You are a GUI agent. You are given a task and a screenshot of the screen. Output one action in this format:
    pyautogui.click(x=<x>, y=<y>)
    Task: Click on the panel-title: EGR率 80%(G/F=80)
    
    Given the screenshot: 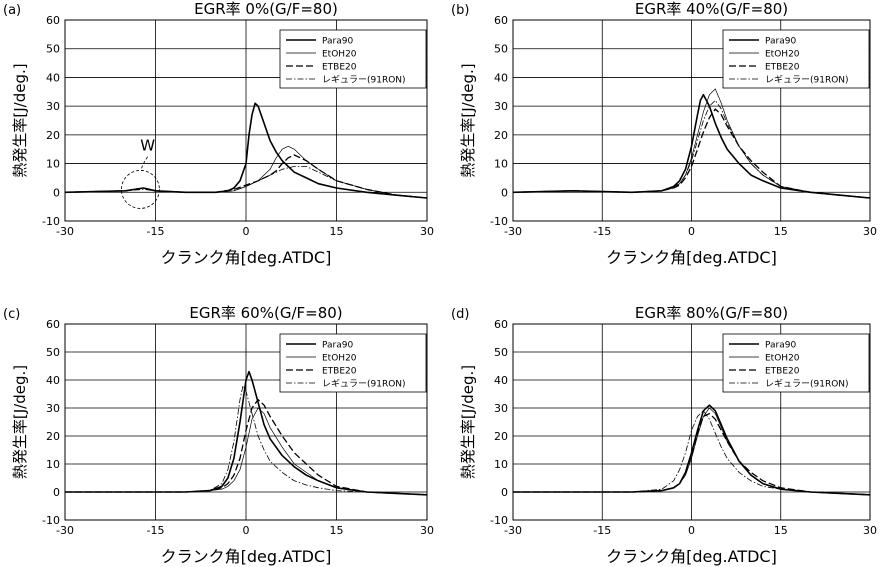 What is the action you would take?
    pyautogui.click(x=711, y=313)
    